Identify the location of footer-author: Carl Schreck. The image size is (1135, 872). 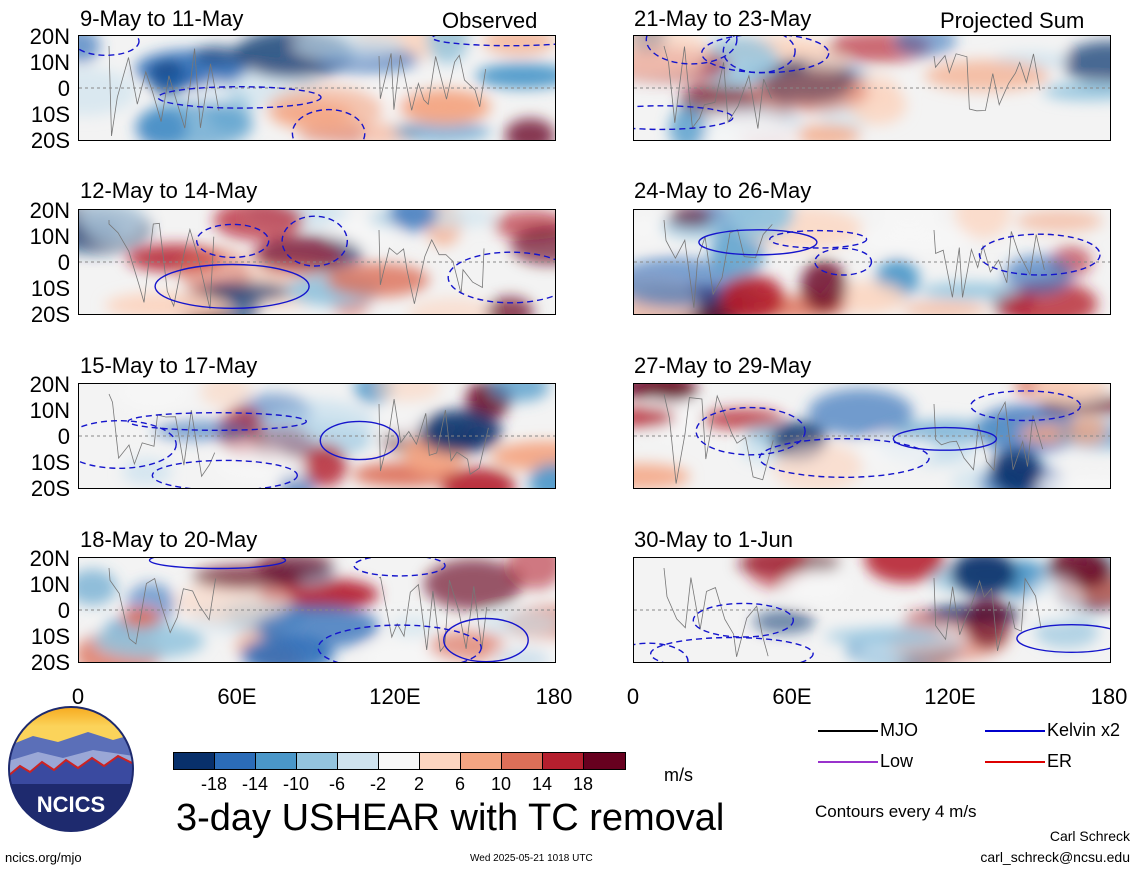
(1089, 836).